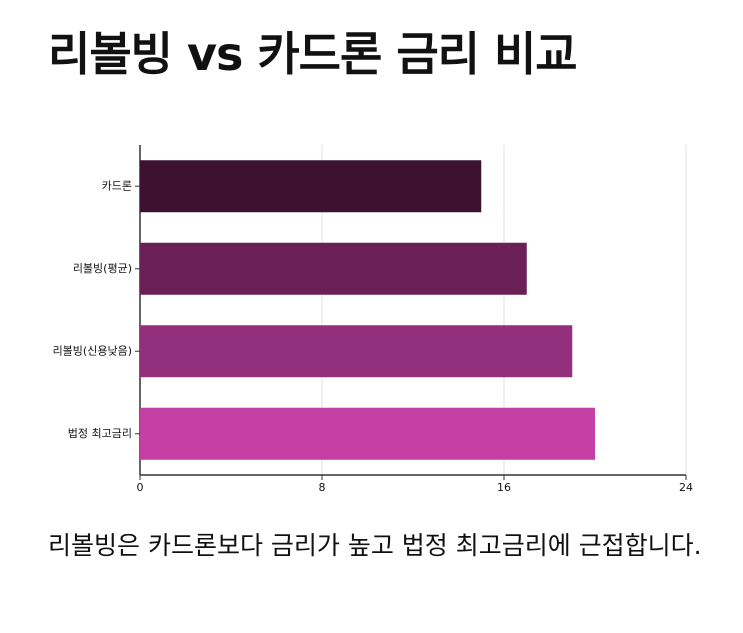 The height and width of the screenshot is (633, 743). I want to click on y-tick-label: 카드론, so click(117, 185).